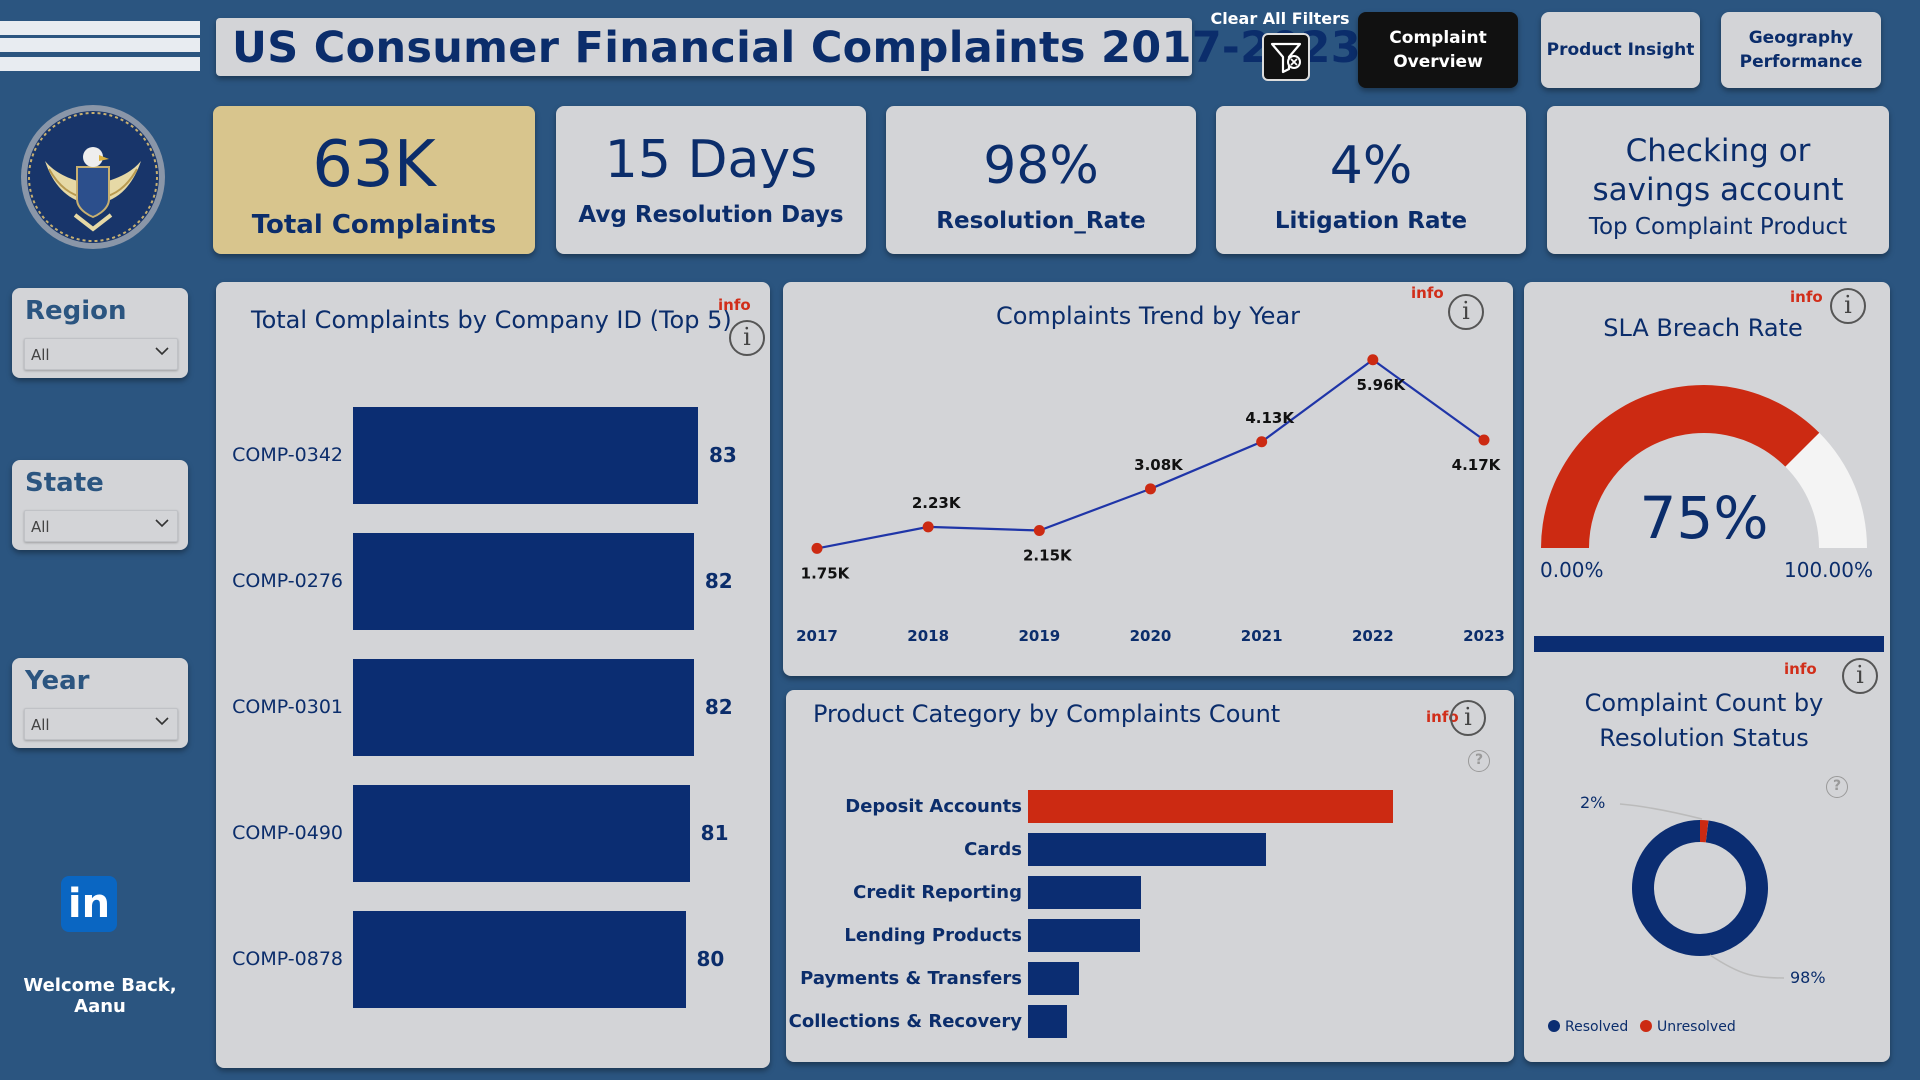 The height and width of the screenshot is (1080, 1920). What do you see at coordinates (101, 526) in the screenshot?
I see `state-dropdown: All` at bounding box center [101, 526].